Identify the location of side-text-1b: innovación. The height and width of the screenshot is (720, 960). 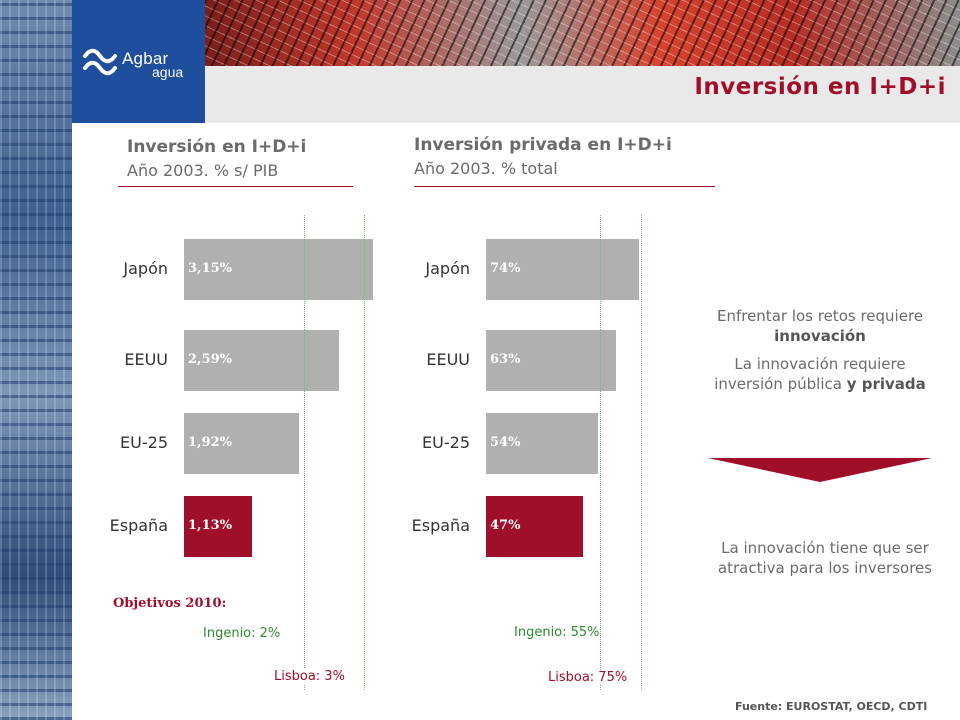
(820, 336).